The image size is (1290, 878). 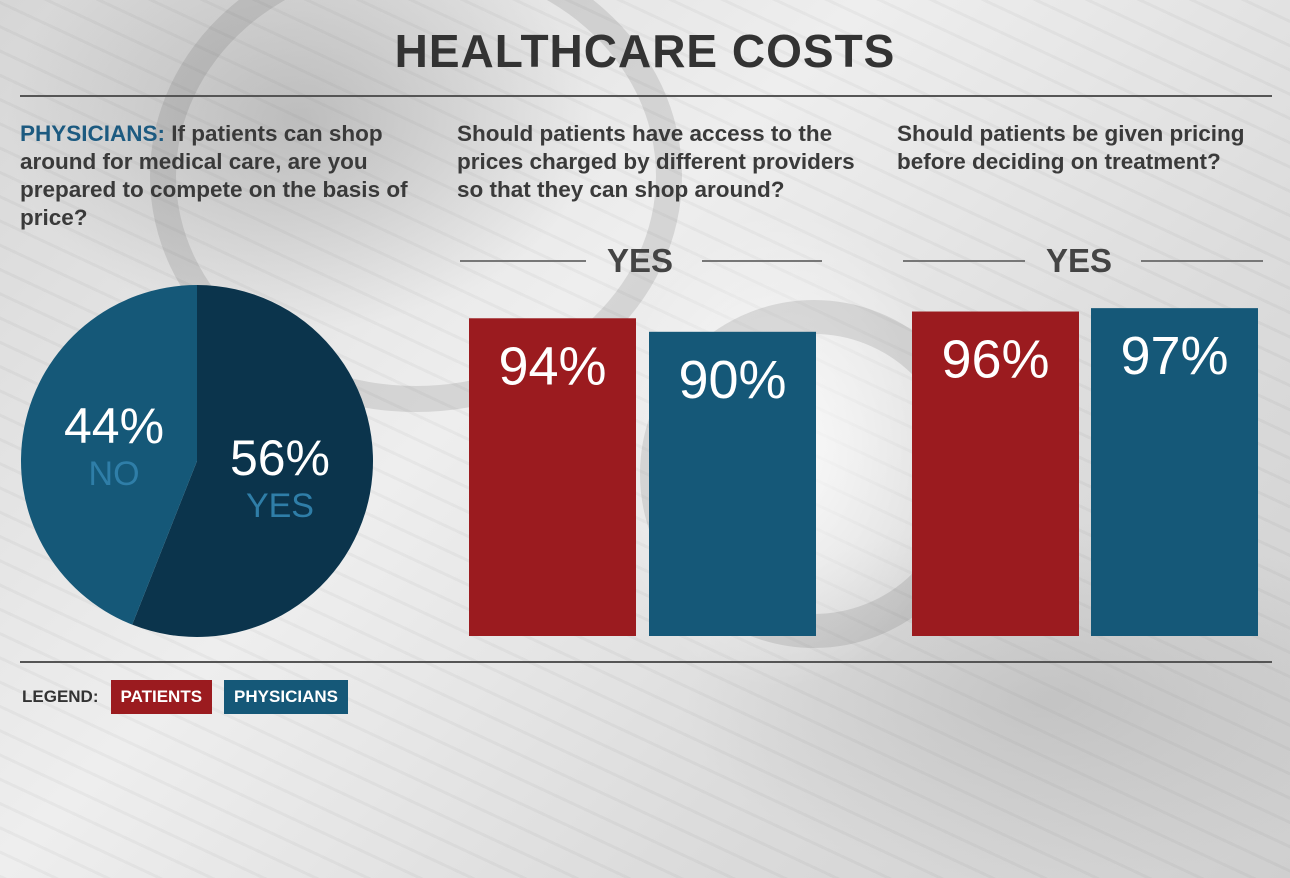 What do you see at coordinates (995, 360) in the screenshot?
I see `bar-label-patients-q3: 96%` at bounding box center [995, 360].